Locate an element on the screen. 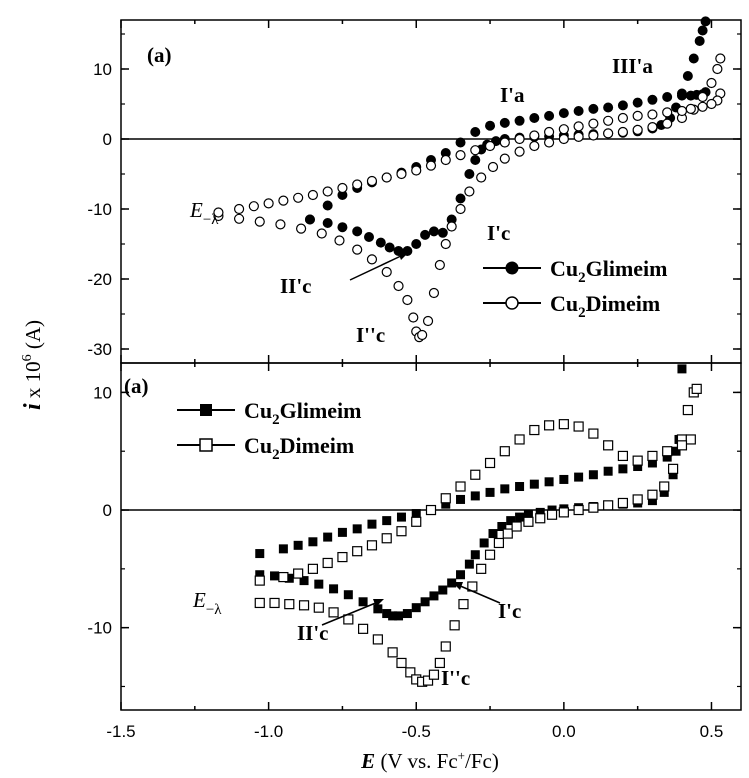 This screenshot has width=749, height=778. elambda-bottom-main: E is located at coordinates (199, 600).